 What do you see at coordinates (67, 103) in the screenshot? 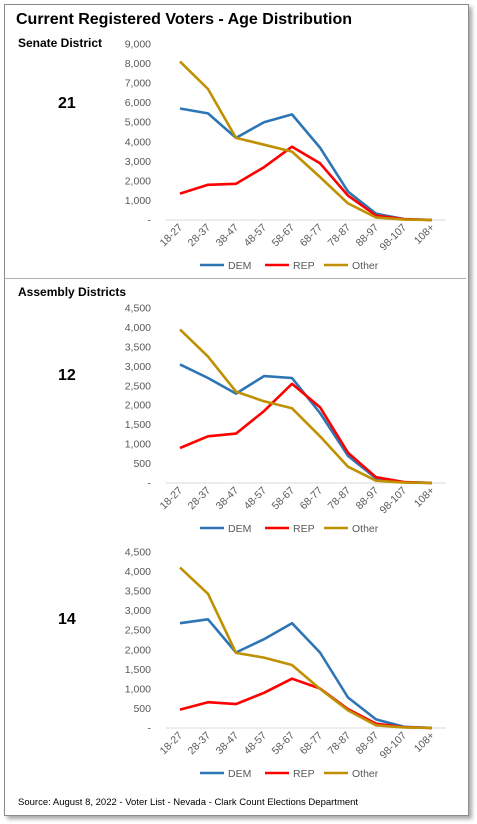
I see `district-number-21: 21` at bounding box center [67, 103].